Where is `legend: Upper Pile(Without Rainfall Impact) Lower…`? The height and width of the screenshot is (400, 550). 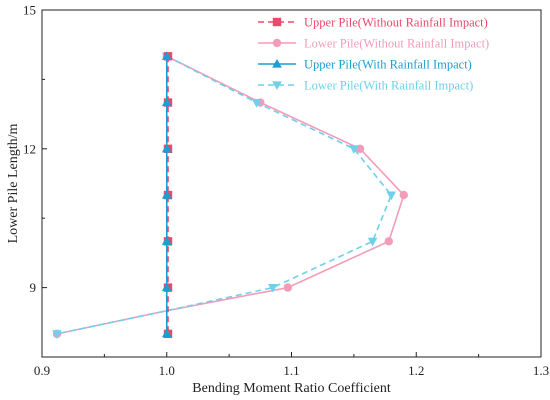
legend: Upper Pile(Without Rainfall Impact) Lower… is located at coordinates (373, 54).